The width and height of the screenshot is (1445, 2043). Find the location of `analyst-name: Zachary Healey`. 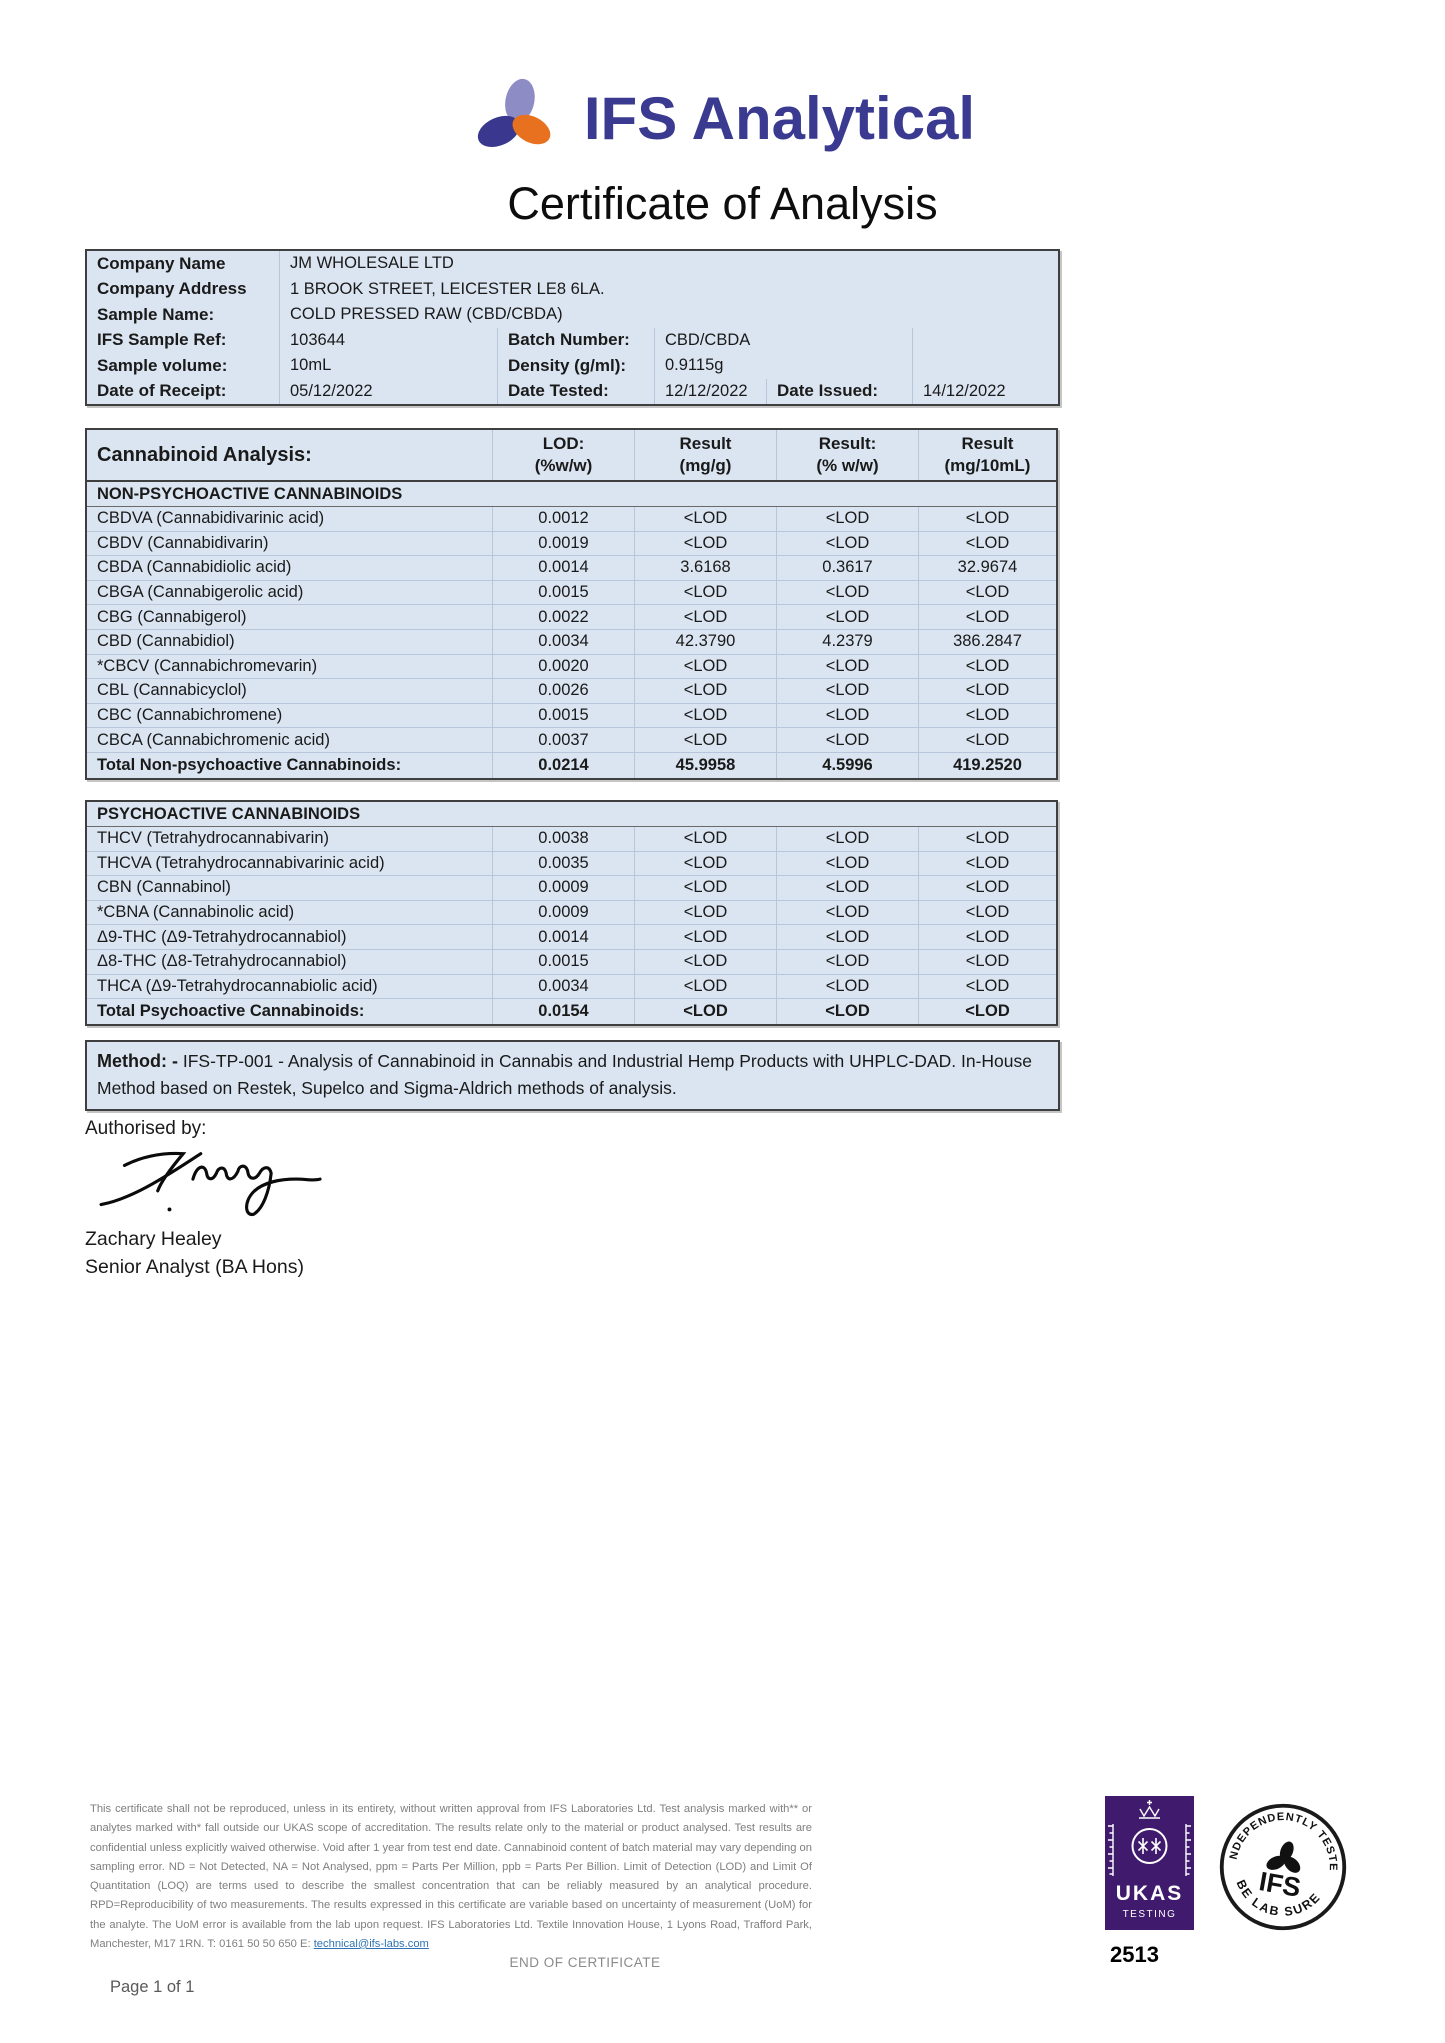

analyst-name: Zachary Healey is located at coordinates (153, 1239).